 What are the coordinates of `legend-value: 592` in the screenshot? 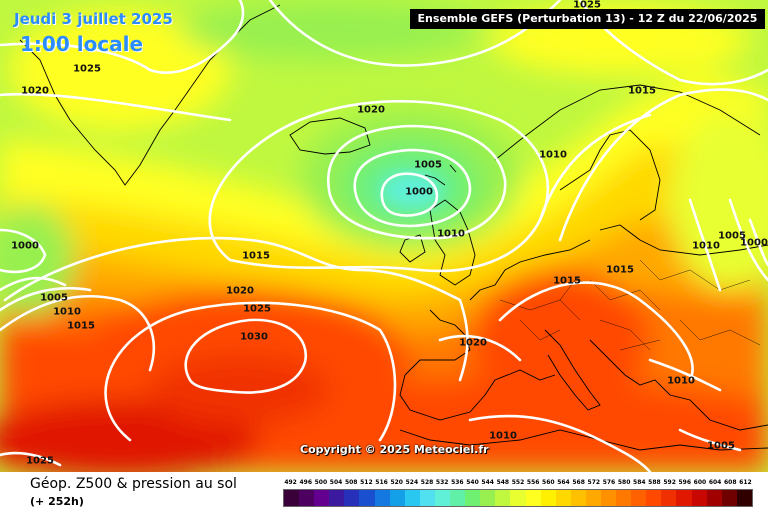 It's located at (669, 482).